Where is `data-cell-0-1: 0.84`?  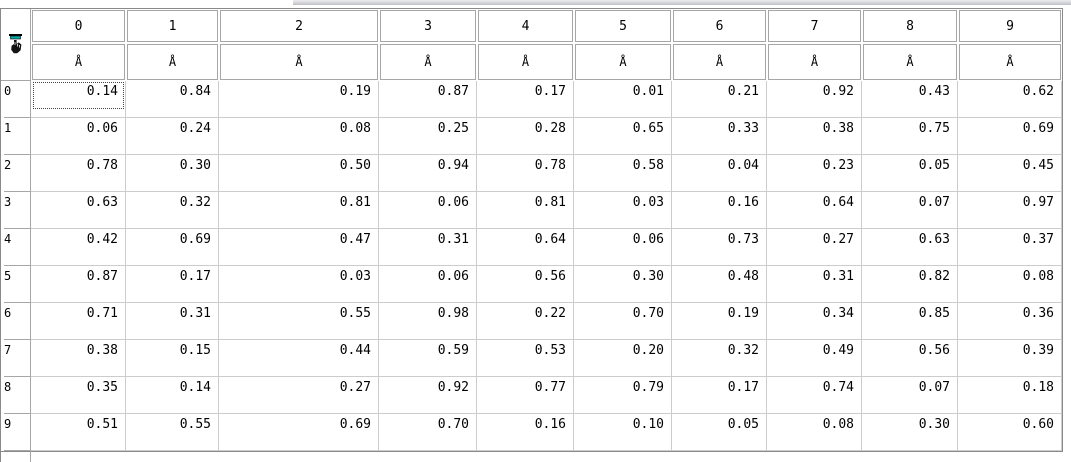 data-cell-0-1: 0.84 is located at coordinates (172, 99).